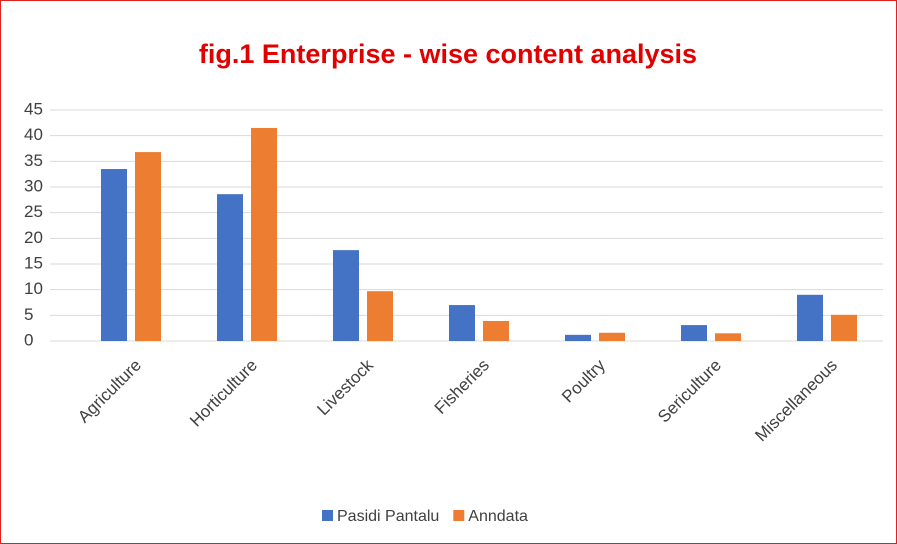  Describe the element at coordinates (28, 339) in the screenshot. I see `y-tick-label: 0` at that location.